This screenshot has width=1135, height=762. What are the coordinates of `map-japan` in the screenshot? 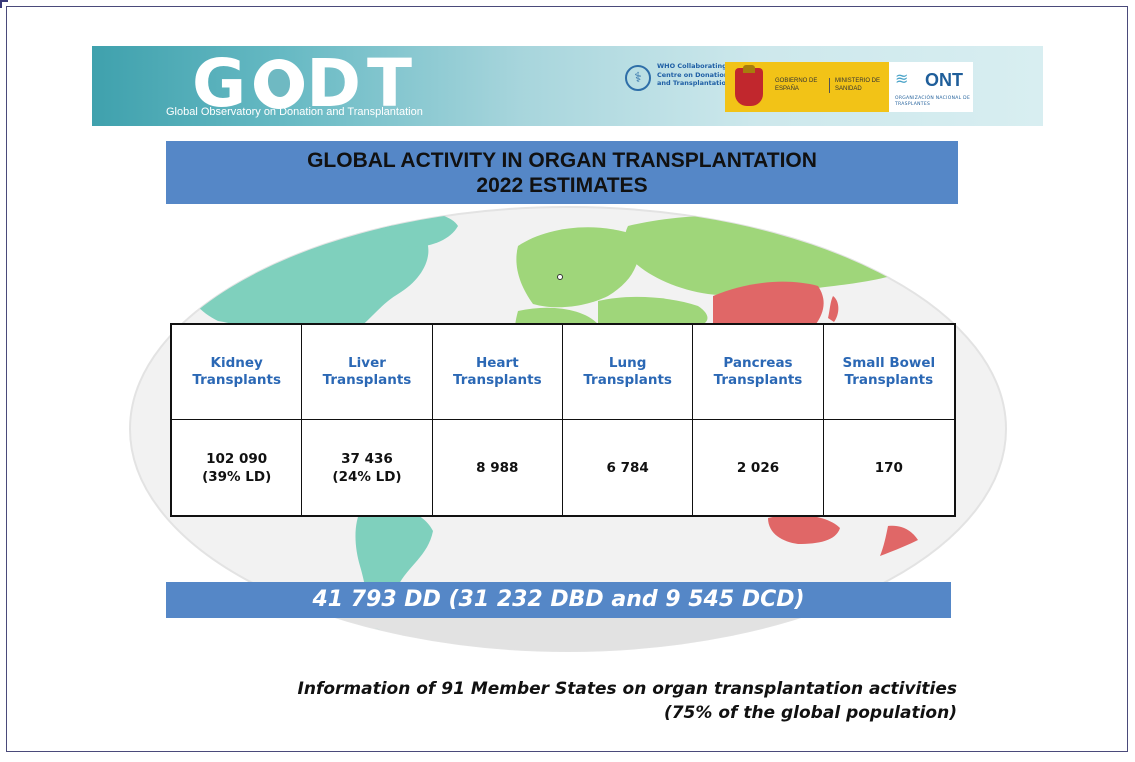 It's located at (833, 309).